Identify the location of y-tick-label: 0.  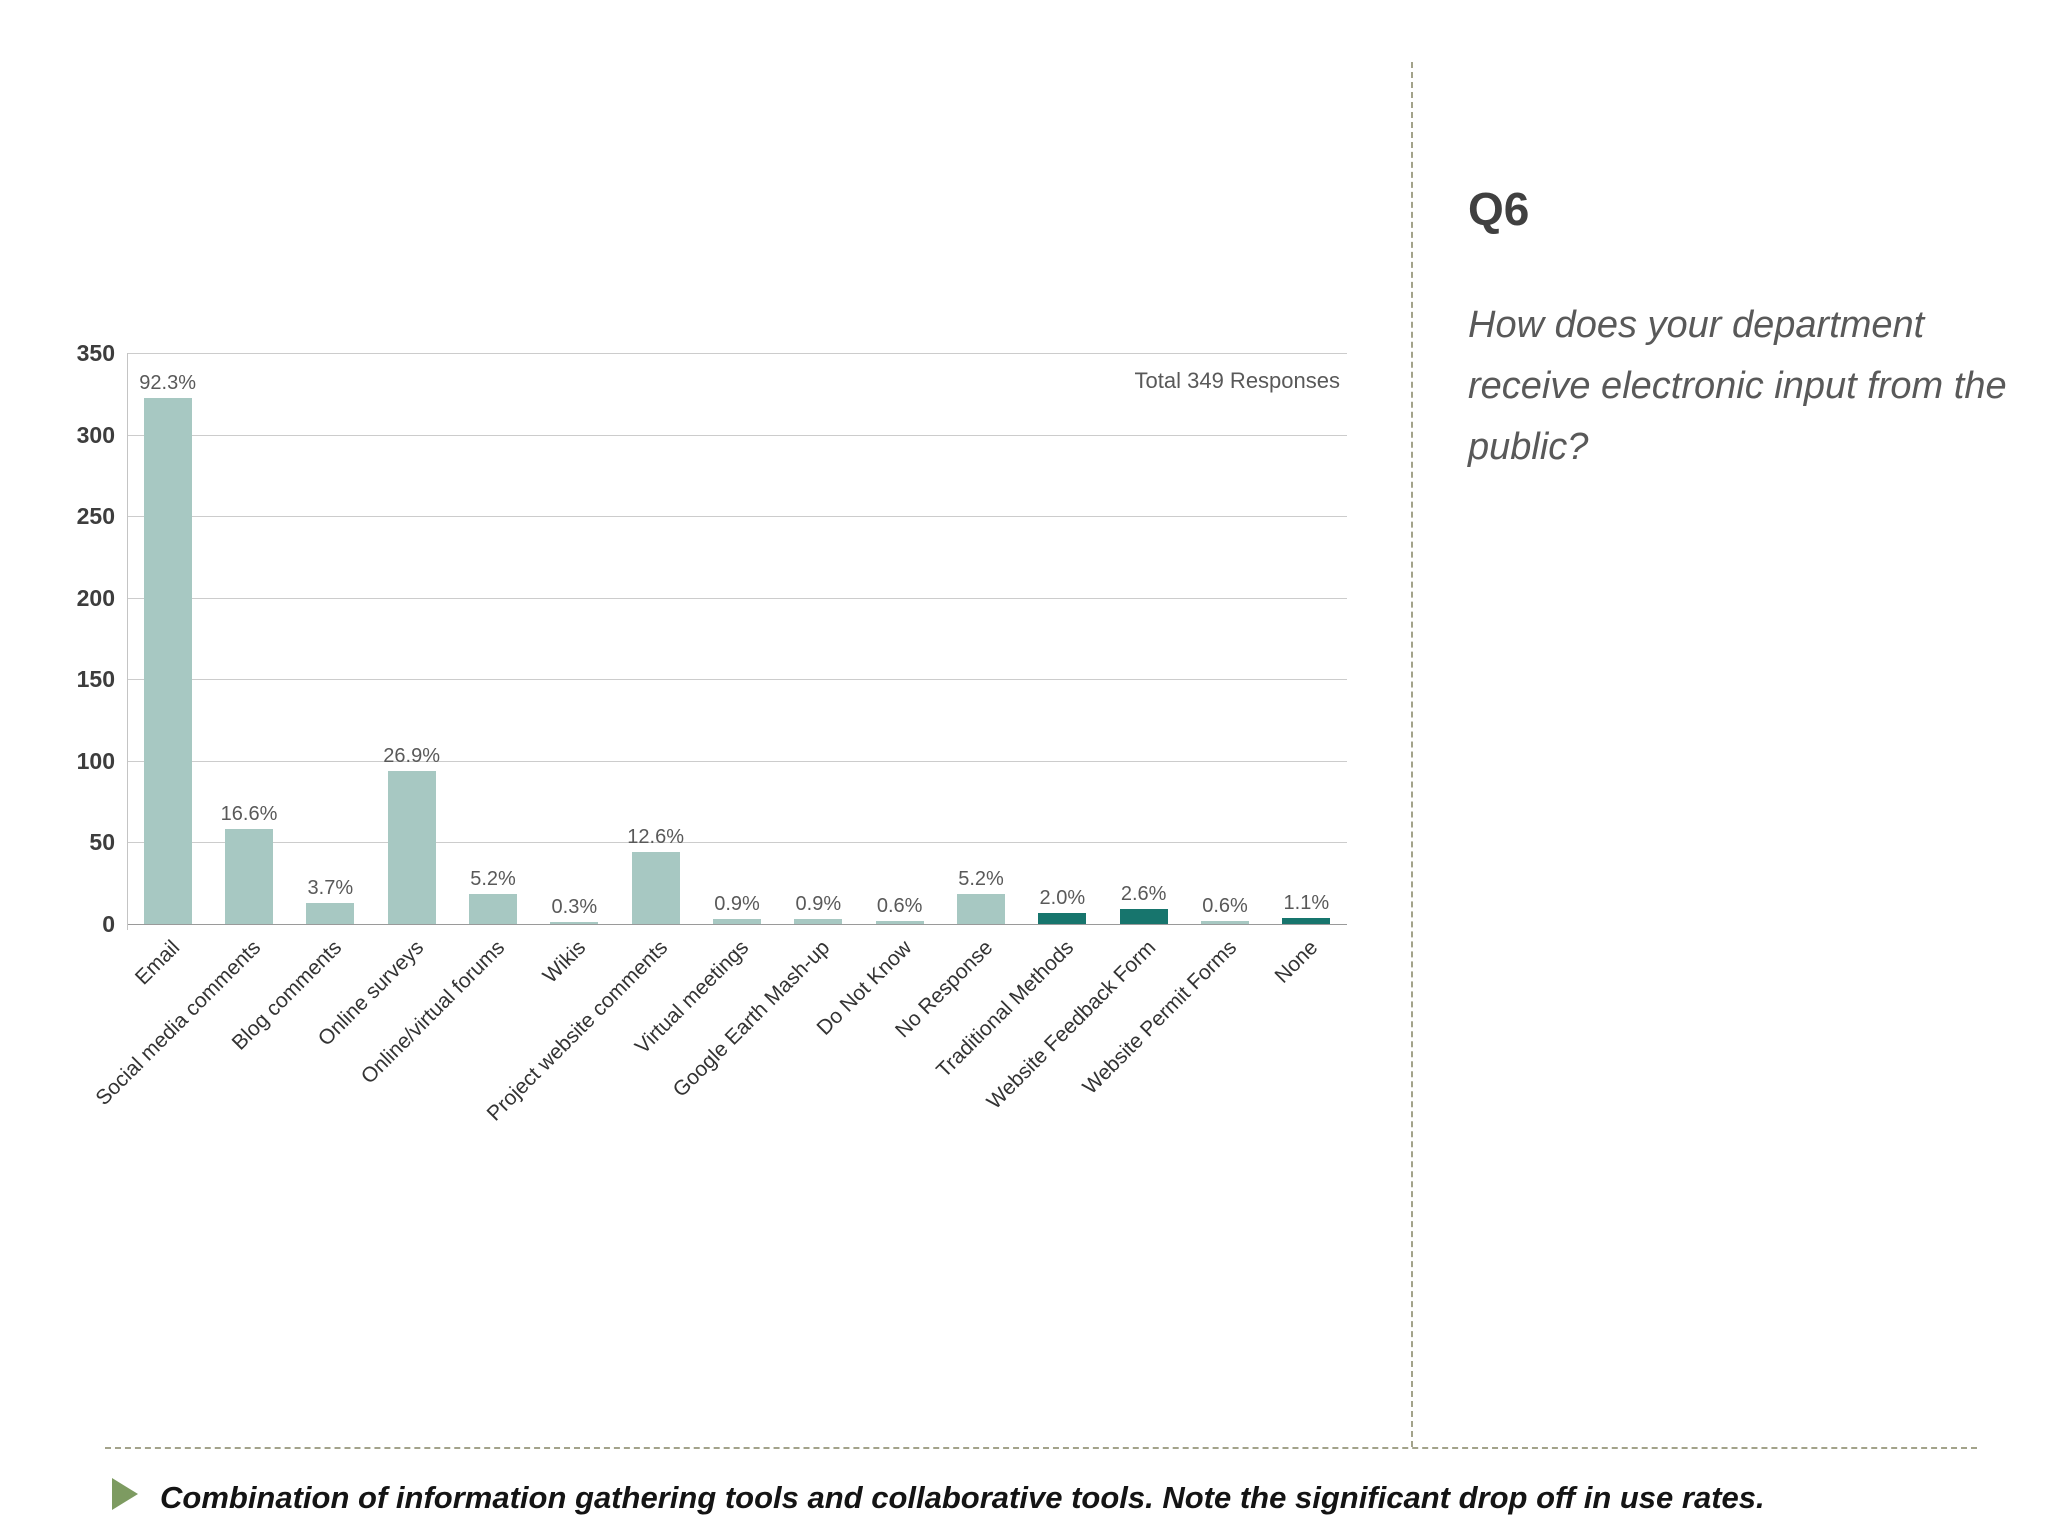
(108, 924).